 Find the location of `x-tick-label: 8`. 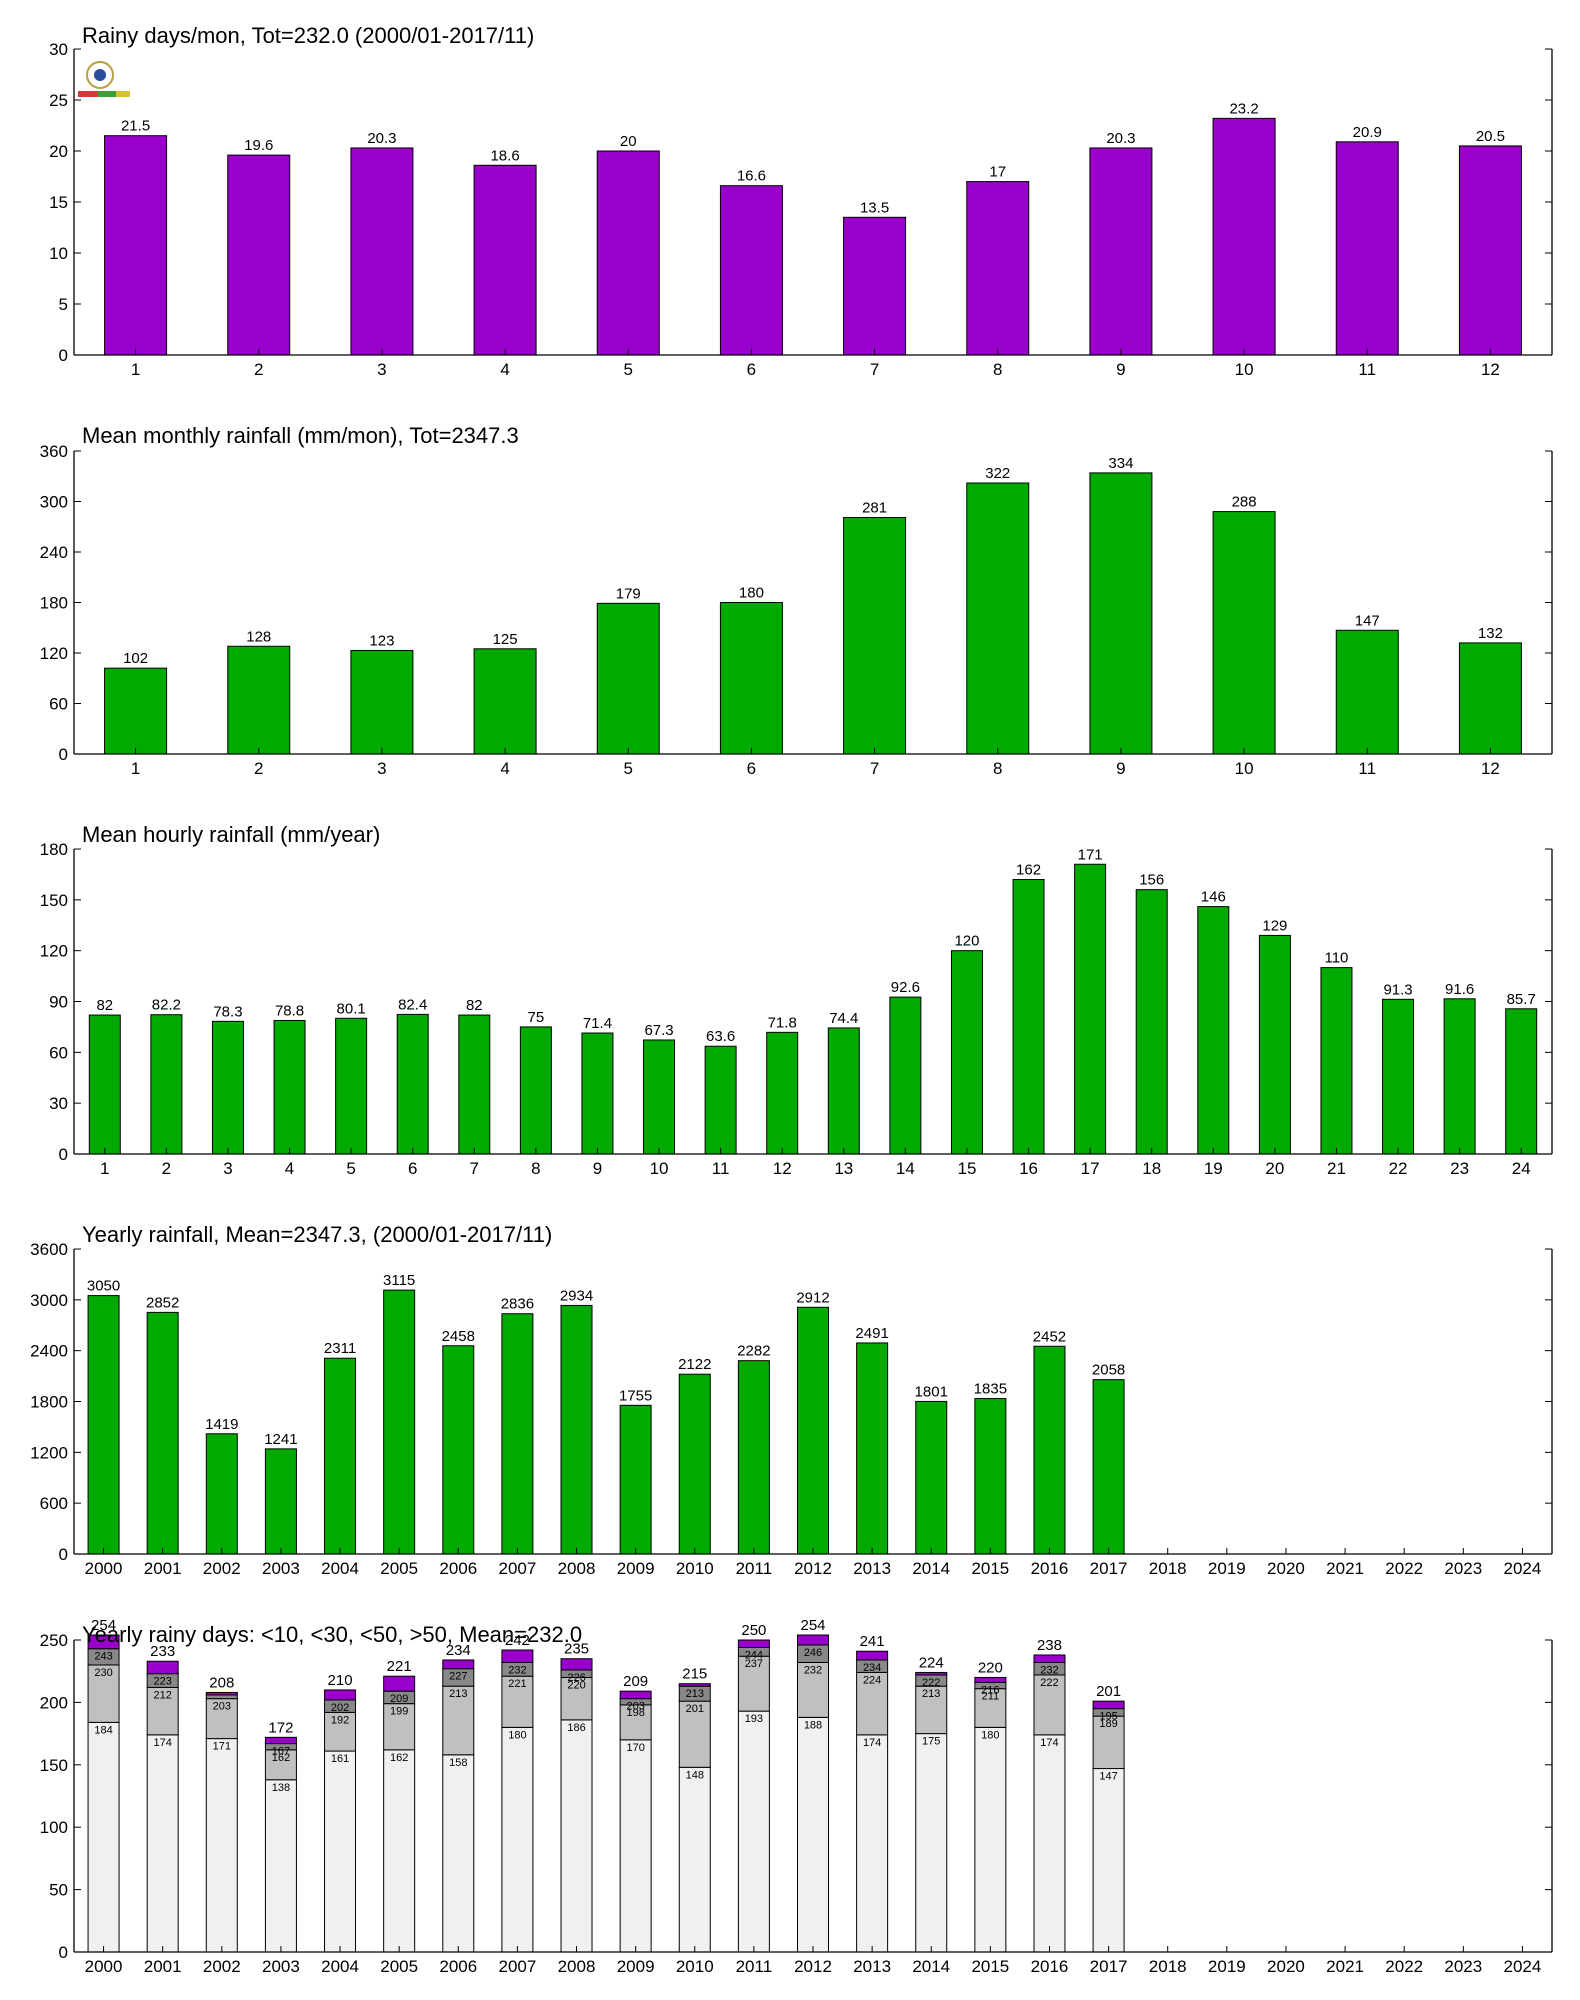

x-tick-label: 8 is located at coordinates (997, 768).